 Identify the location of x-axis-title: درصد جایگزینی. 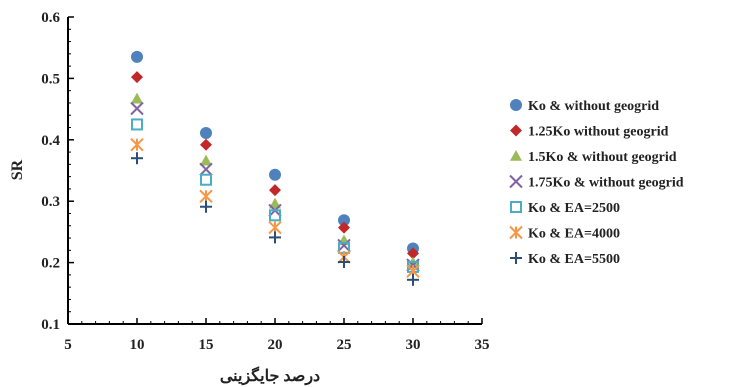
(270, 376).